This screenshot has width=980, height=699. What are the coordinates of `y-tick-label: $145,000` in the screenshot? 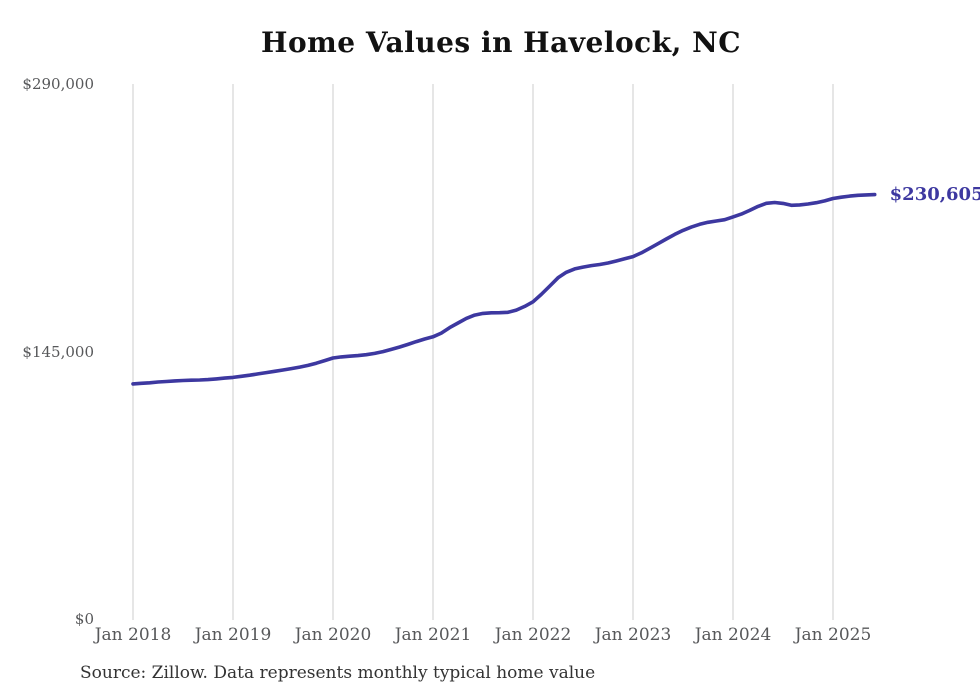 It's located at (58, 351).